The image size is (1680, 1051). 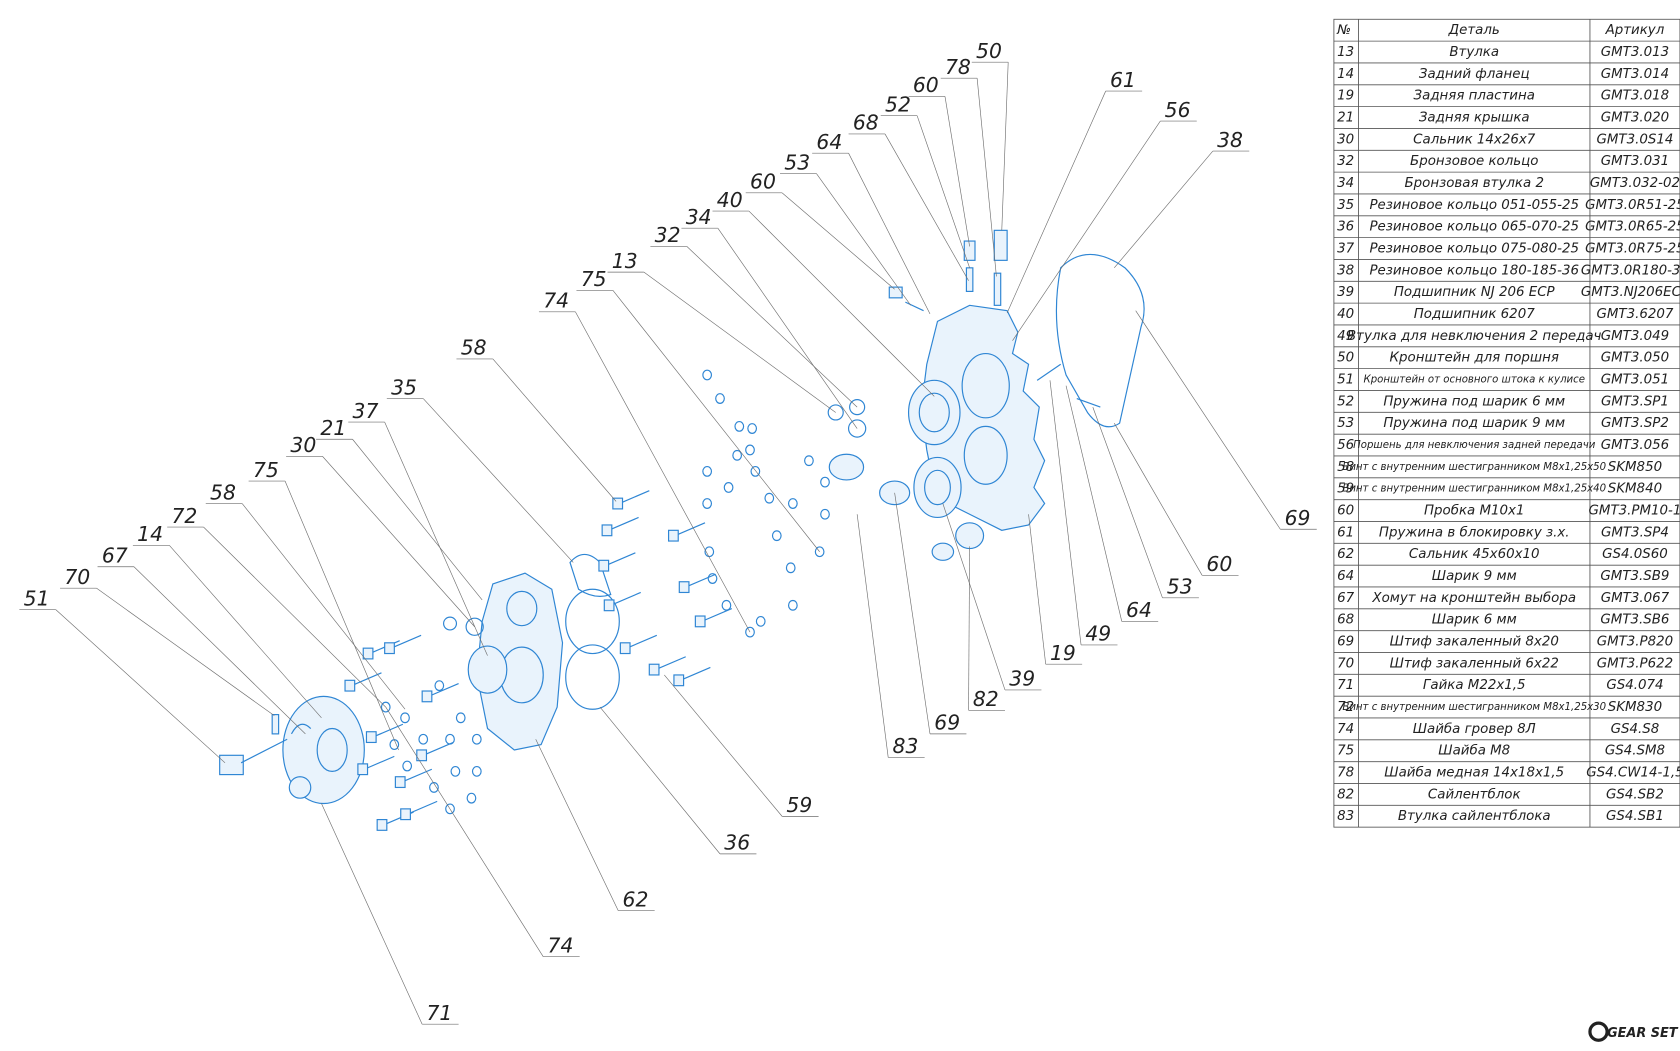 I want to click on callout-label: 36, so click(x=737, y=843).